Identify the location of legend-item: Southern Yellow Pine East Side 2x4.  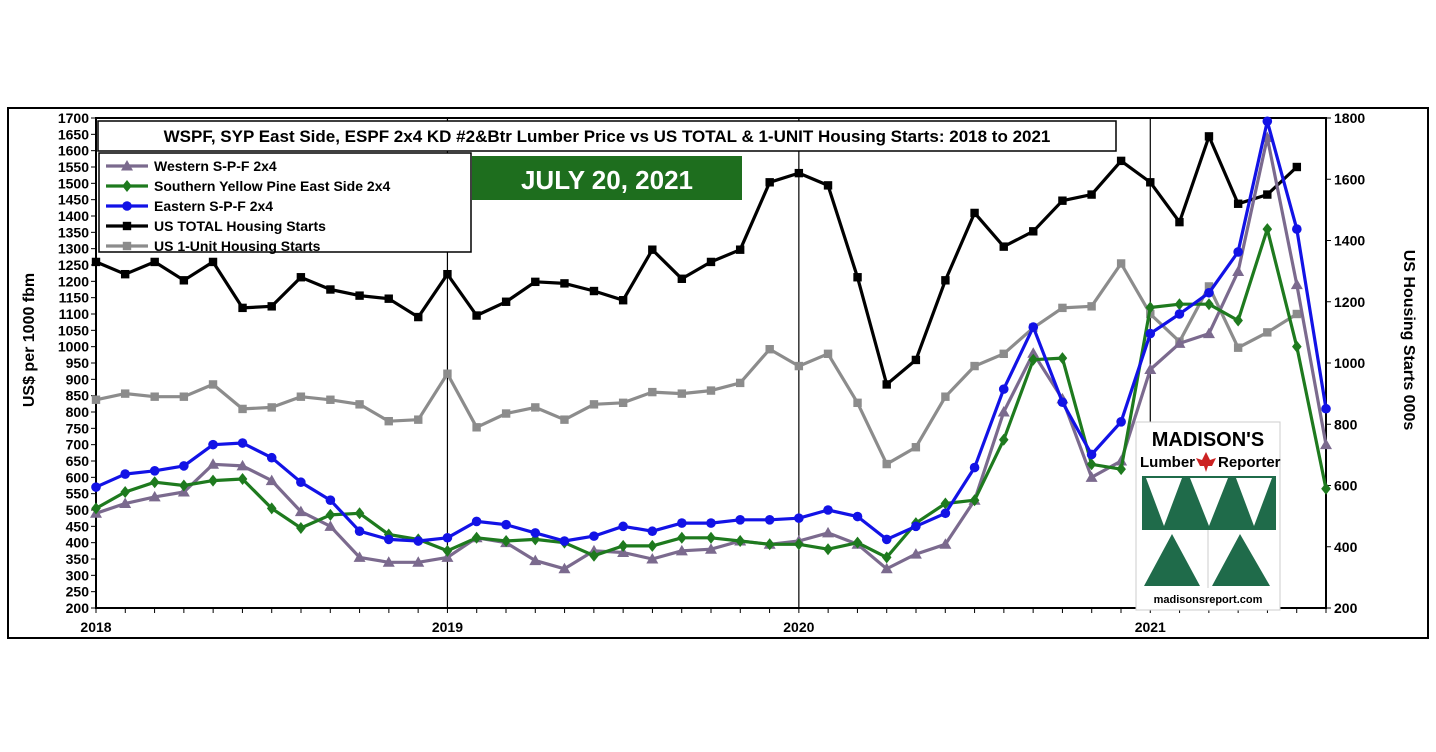
(248, 186).